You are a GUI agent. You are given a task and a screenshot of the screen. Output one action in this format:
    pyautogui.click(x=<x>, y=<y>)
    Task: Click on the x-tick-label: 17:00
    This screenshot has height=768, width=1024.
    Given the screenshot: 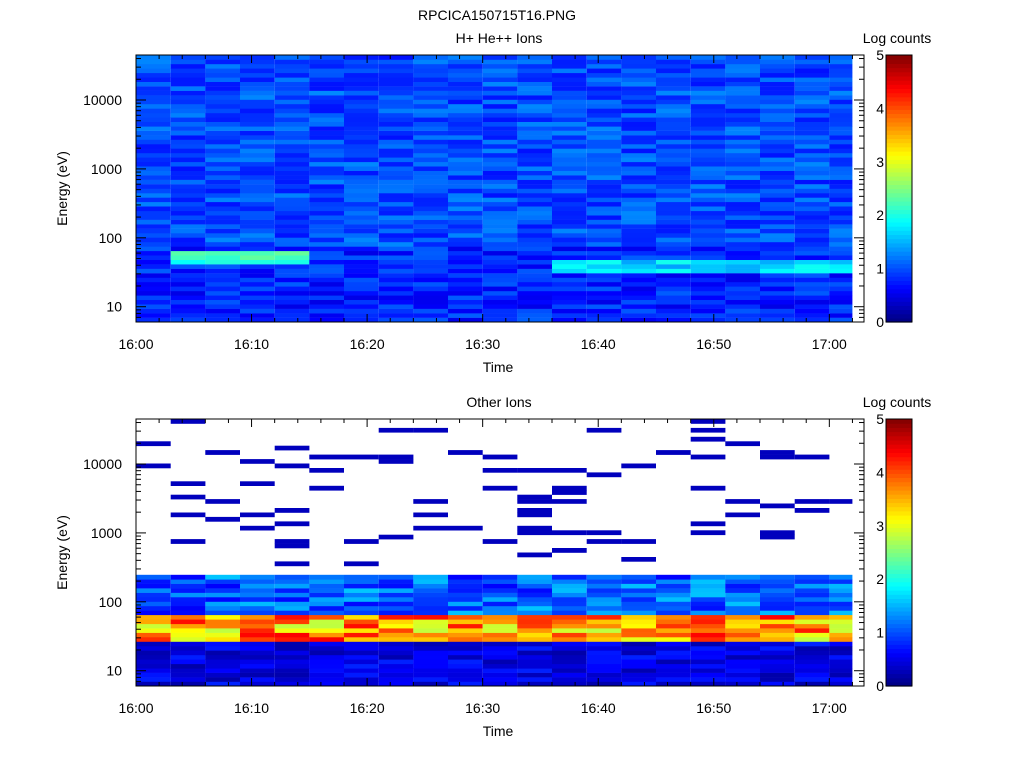 What is the action you would take?
    pyautogui.click(x=829, y=708)
    